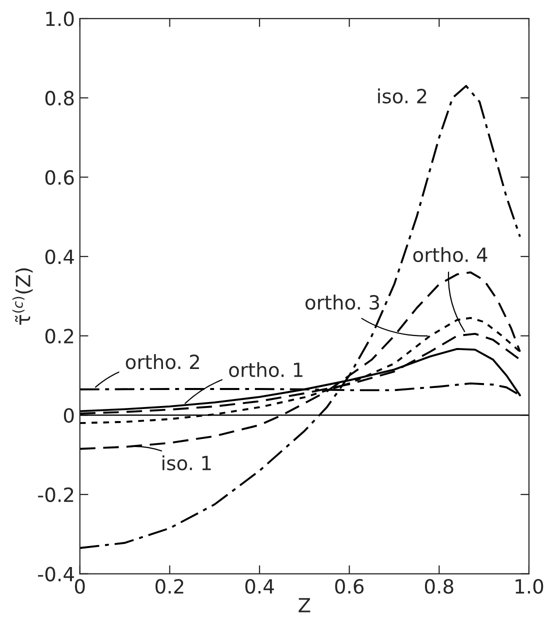  I want to click on y-tick-label: -0.4, so click(56, 574).